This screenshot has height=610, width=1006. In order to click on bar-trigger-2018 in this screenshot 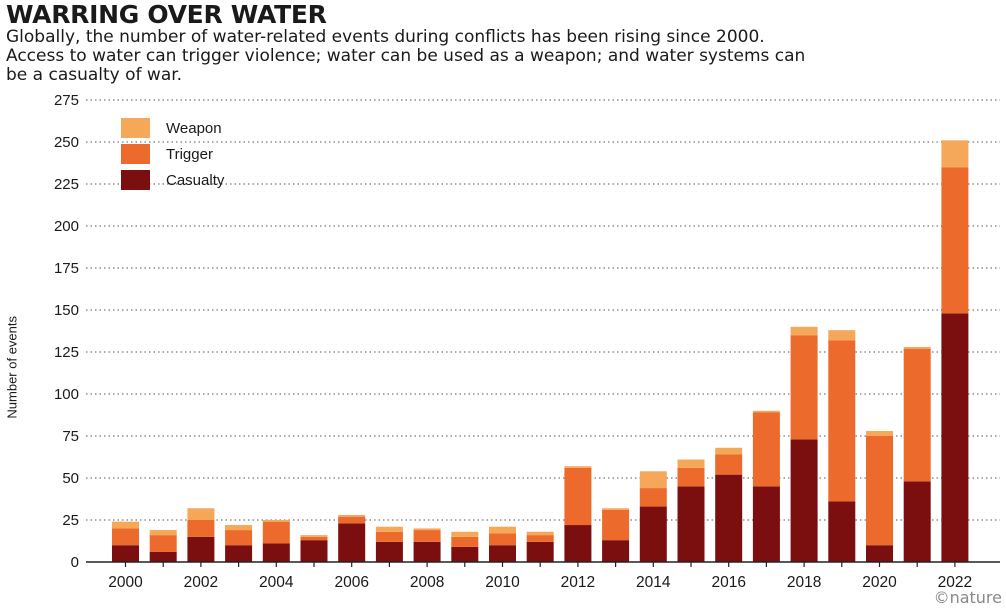, I will do `click(804, 387)`.